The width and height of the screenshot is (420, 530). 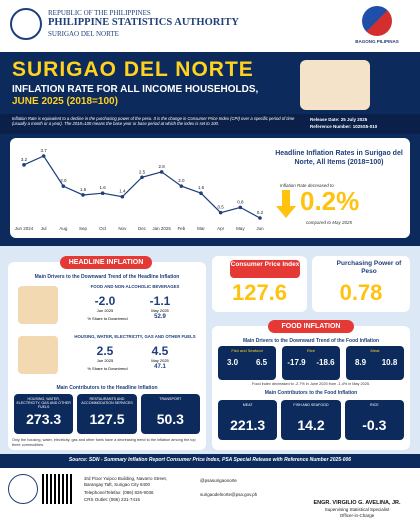 I want to click on food-driver-label: Rice, so click(x=310, y=350).